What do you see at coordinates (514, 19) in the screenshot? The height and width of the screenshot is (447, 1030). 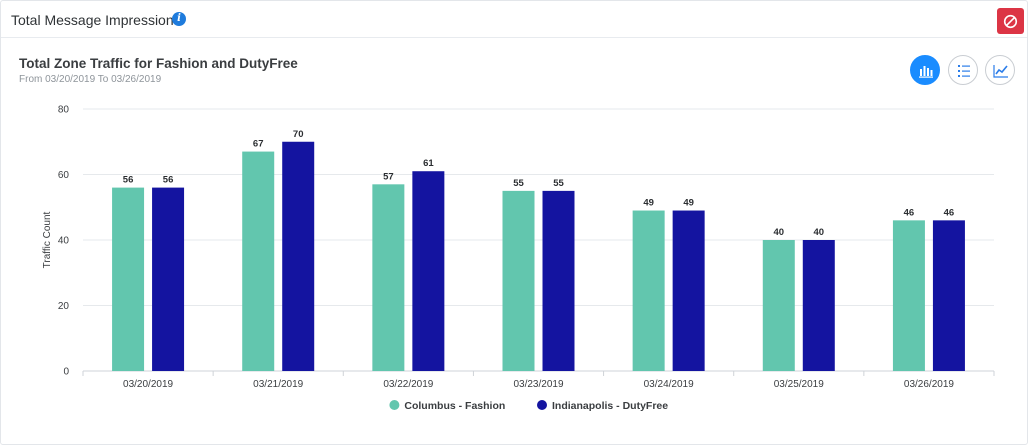 I see `panel-header: Total Message Impression i` at bounding box center [514, 19].